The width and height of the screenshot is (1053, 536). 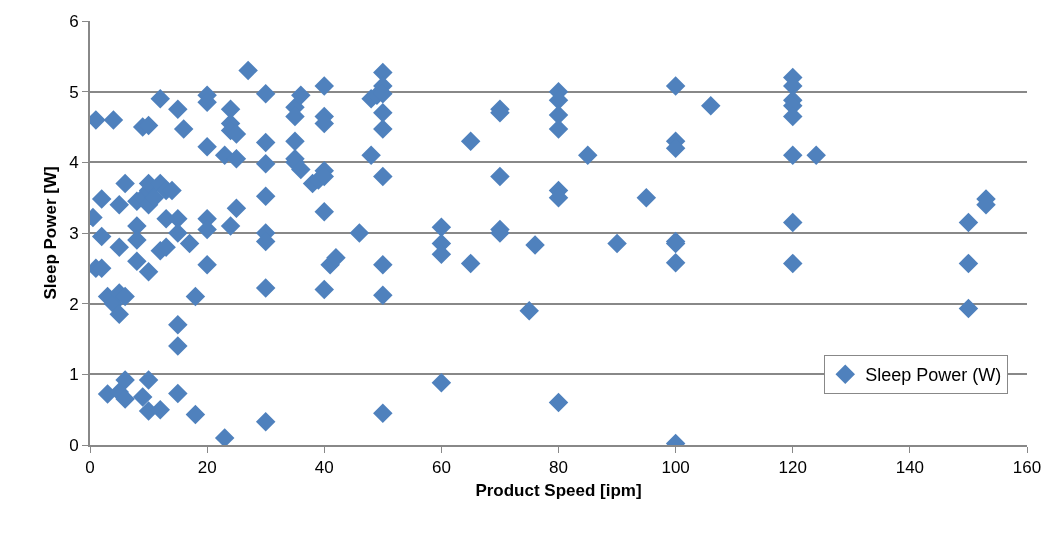 What do you see at coordinates (558, 468) in the screenshot?
I see `x-tick-label: 80` at bounding box center [558, 468].